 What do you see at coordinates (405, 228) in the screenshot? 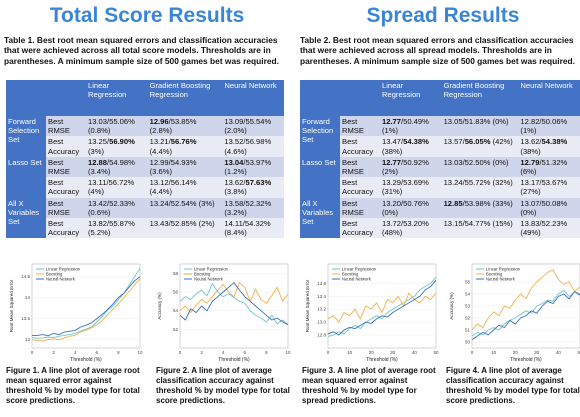
I see `cell-text: 13.72/53.20% (48%)` at bounding box center [405, 228].